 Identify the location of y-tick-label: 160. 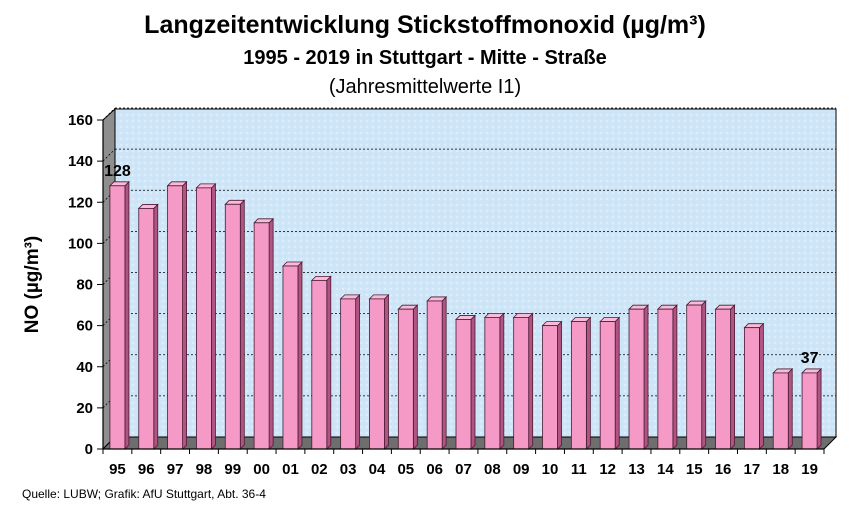
(80, 120).